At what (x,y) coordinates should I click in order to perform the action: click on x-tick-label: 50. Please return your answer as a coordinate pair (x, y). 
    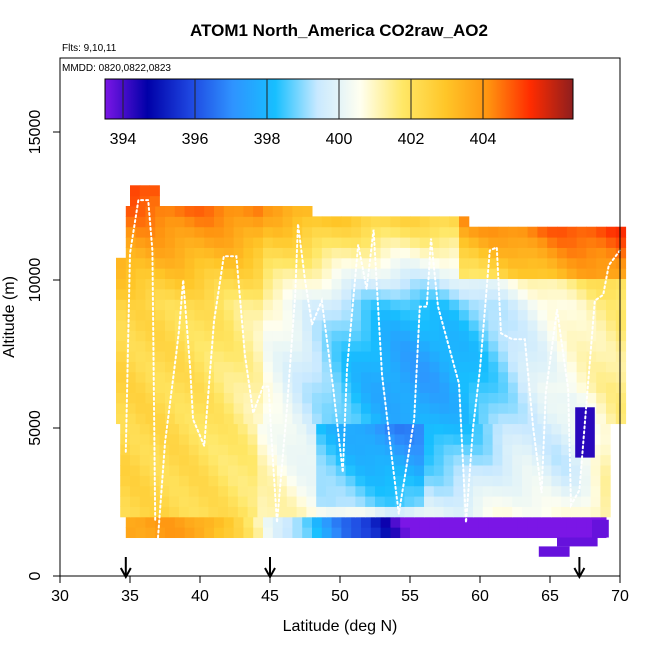
    Looking at the image, I should click on (340, 596).